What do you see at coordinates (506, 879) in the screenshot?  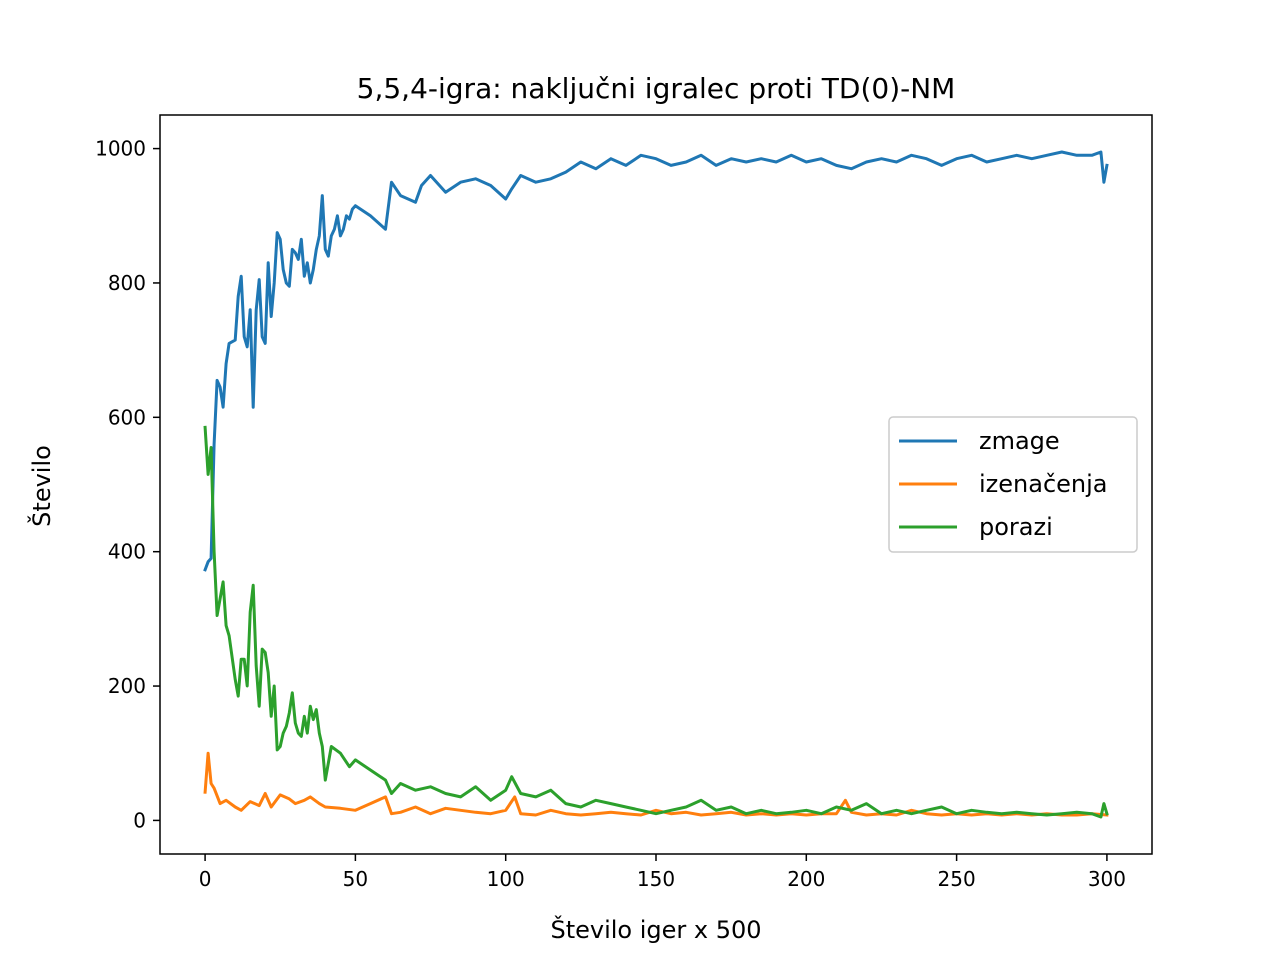 I see `x-tick-label: 100` at bounding box center [506, 879].